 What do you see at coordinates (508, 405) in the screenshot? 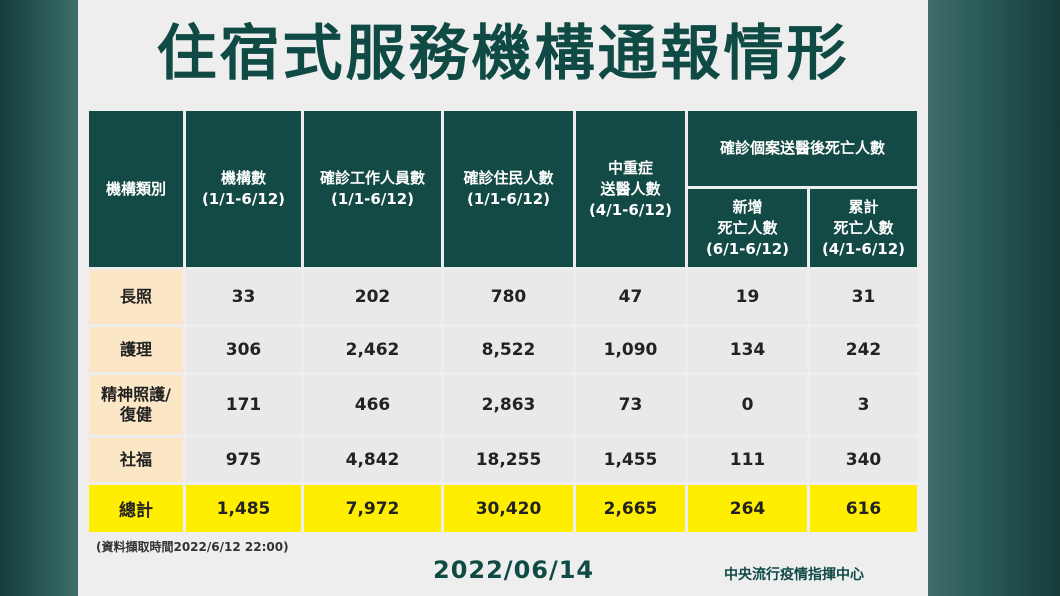
I see `cell-value: 2,863` at bounding box center [508, 405].